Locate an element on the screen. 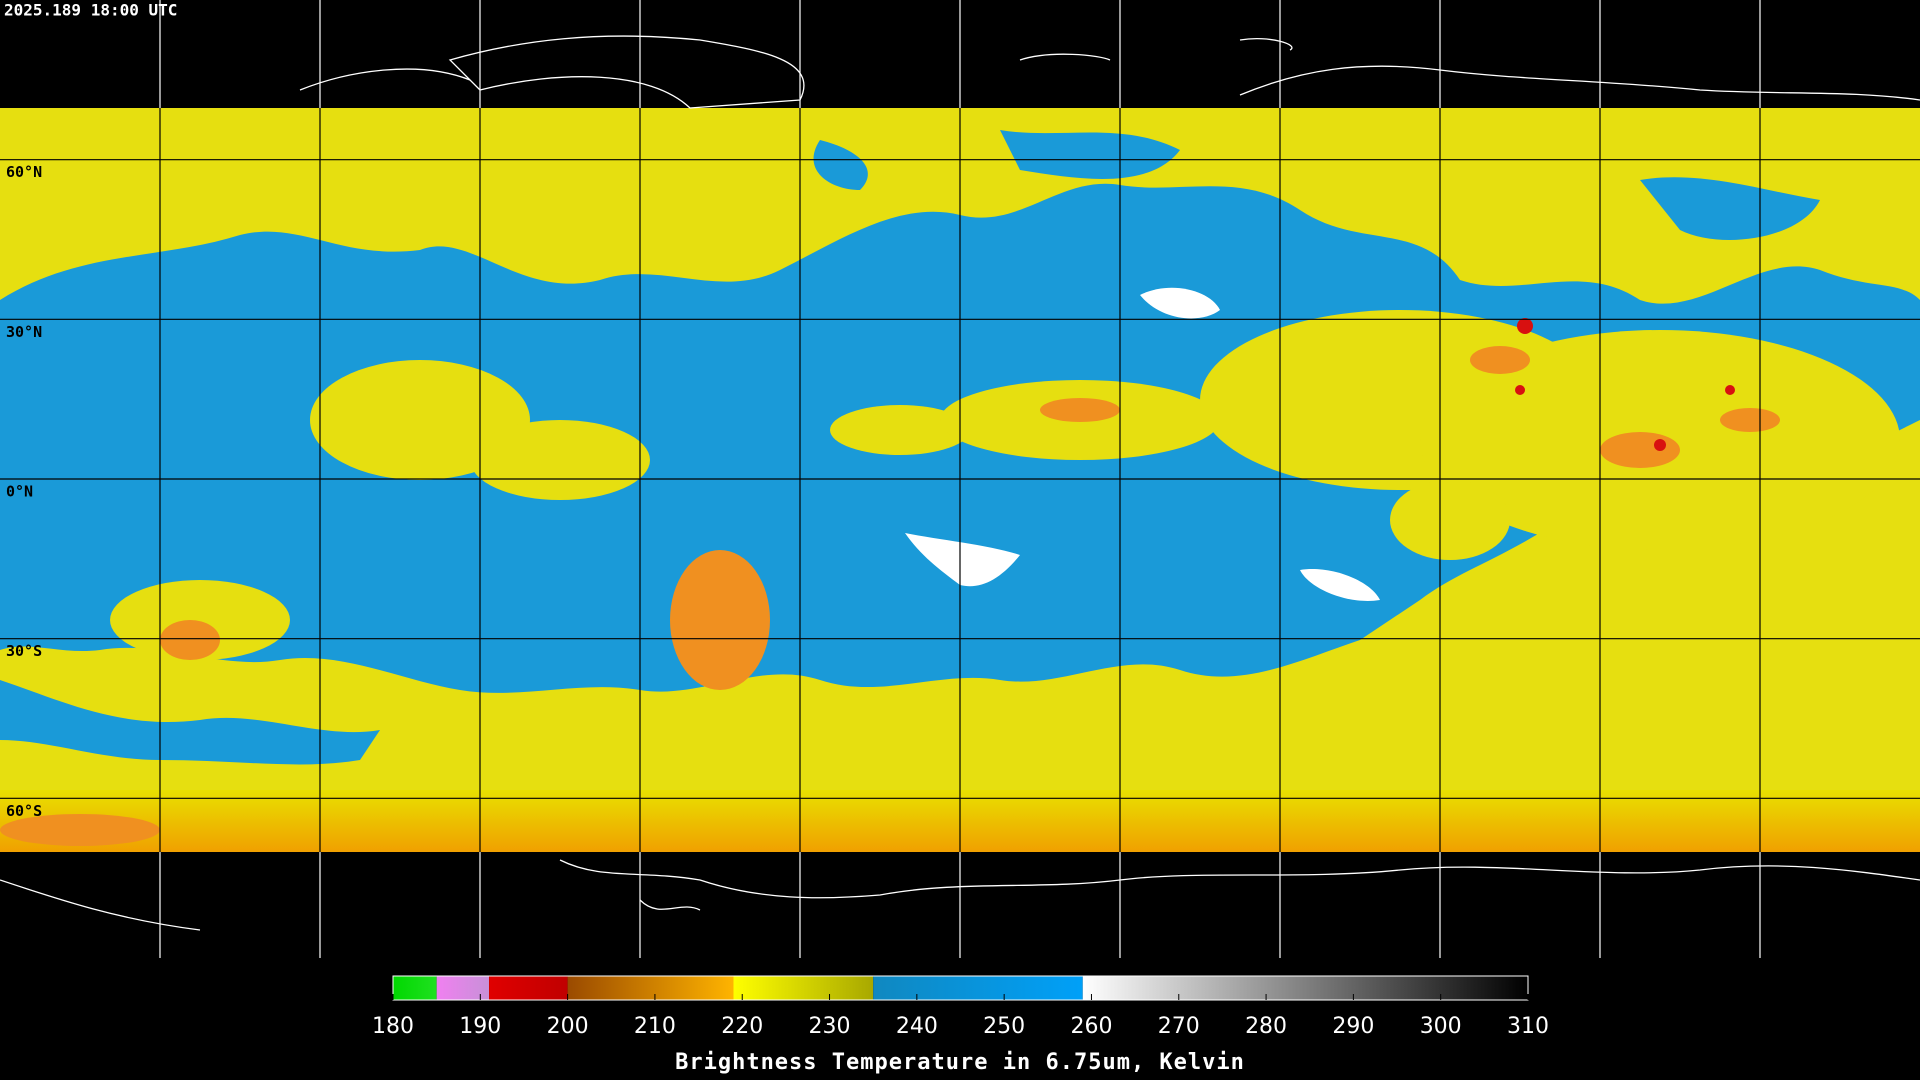 This screenshot has width=1920, height=1080. latitude-labels: 60°N 30°N 0°N 30°S 60°S is located at coordinates (24, 491).